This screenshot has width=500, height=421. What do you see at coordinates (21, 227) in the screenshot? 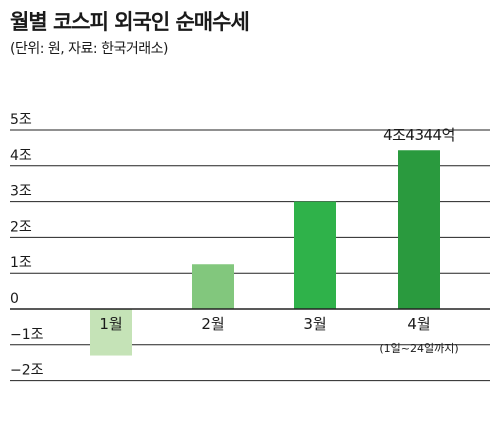
I see `y-tick-label: 2조` at bounding box center [21, 227].